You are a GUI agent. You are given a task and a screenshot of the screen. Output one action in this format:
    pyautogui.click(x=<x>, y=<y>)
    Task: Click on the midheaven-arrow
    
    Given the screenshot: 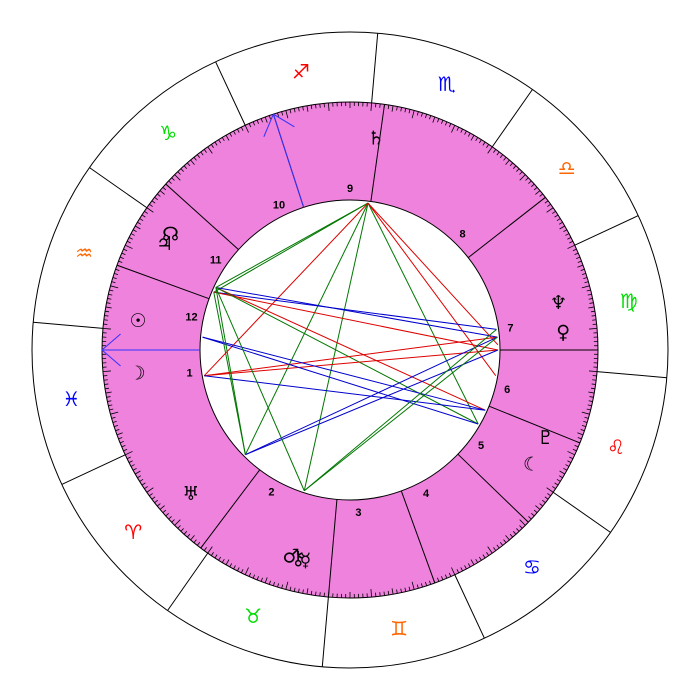 What is the action you would take?
    pyautogui.click(x=288, y=160)
    